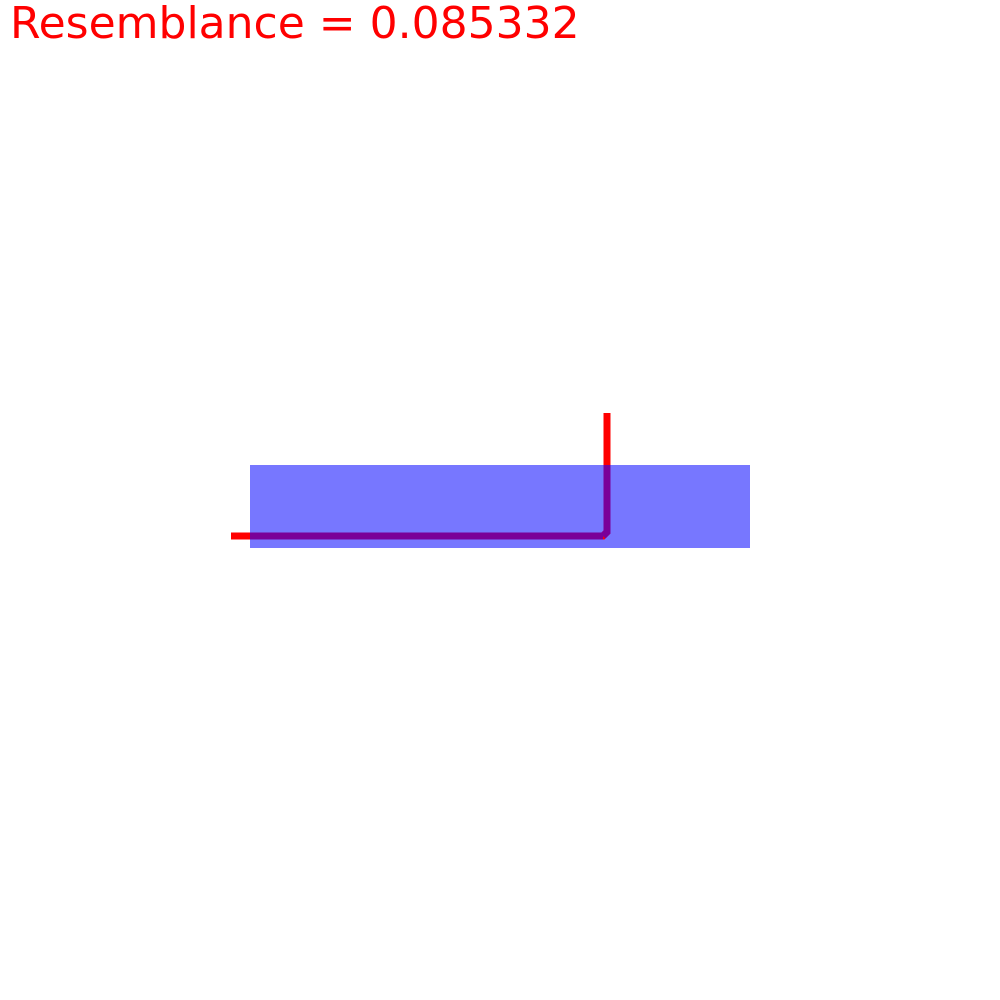 This screenshot has height=1000, width=1000. I want to click on overlap-corner, so click(605, 502).